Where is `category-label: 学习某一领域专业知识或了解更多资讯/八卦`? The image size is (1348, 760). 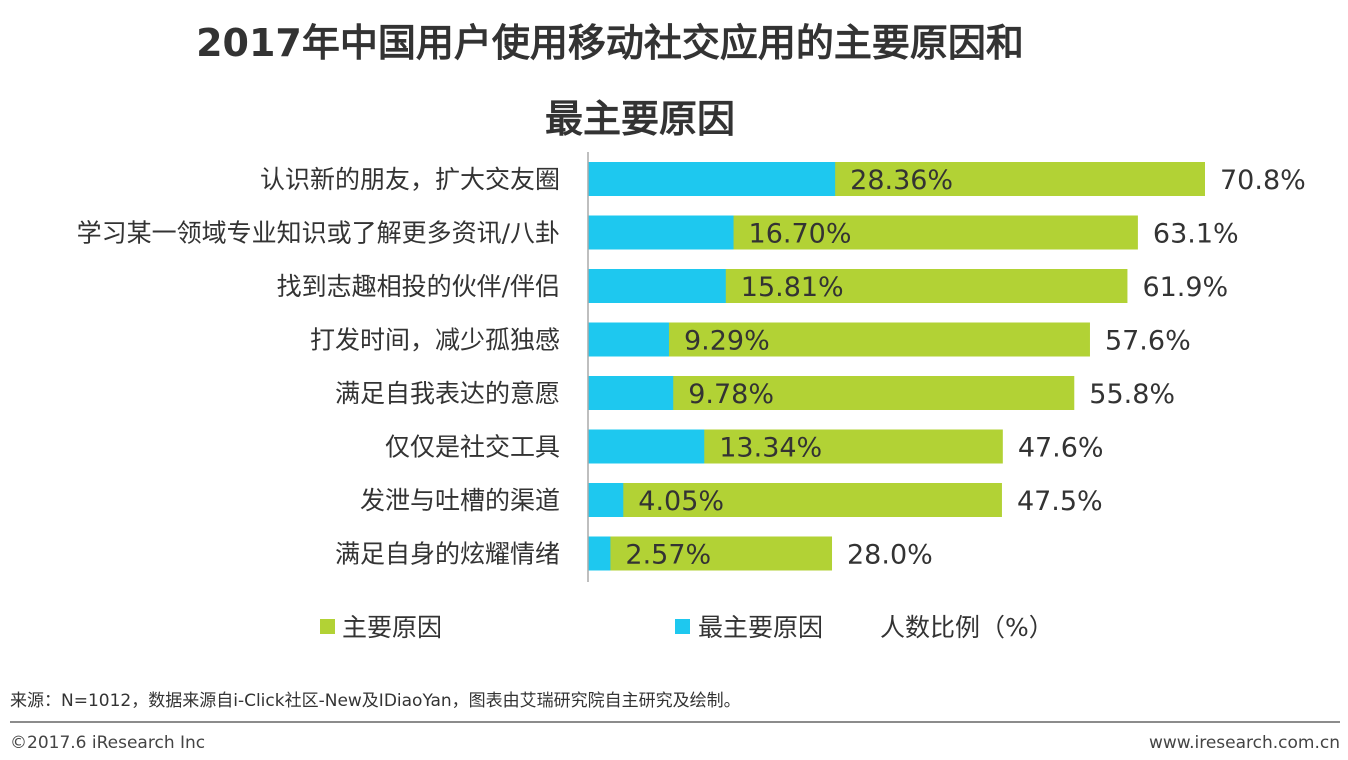 category-label: 学习某一领域专业知识或了解更多资讯/八卦 is located at coordinates (318, 233).